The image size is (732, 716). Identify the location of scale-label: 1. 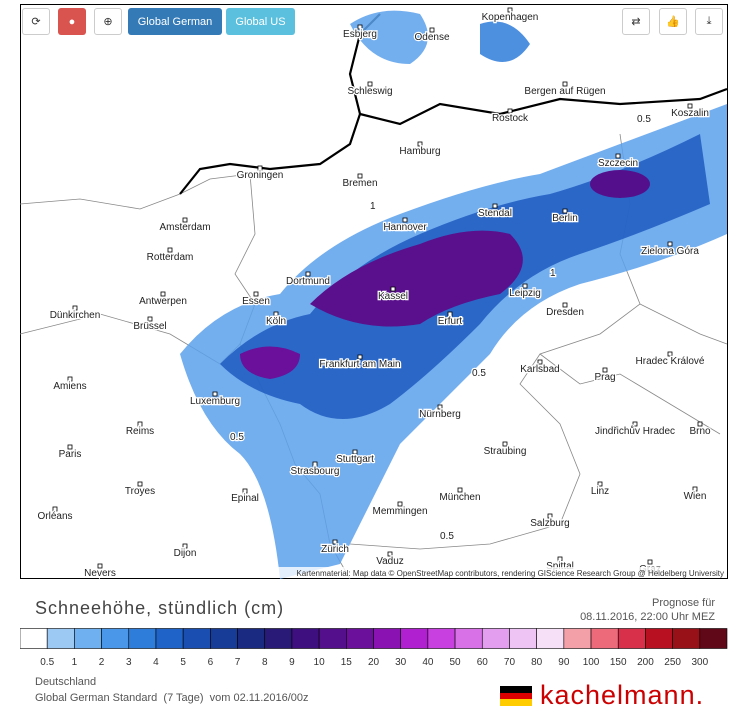
(75, 662).